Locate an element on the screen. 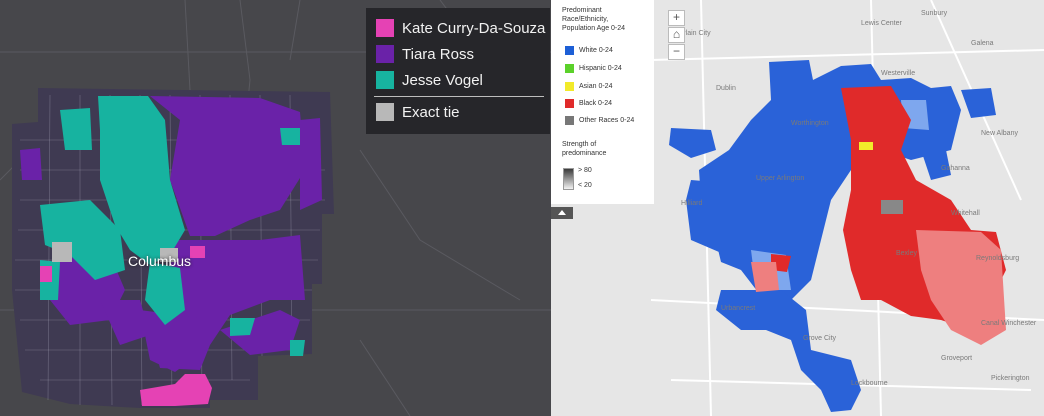 The height and width of the screenshot is (416, 1044). place-label: New Albany is located at coordinates (999, 133).